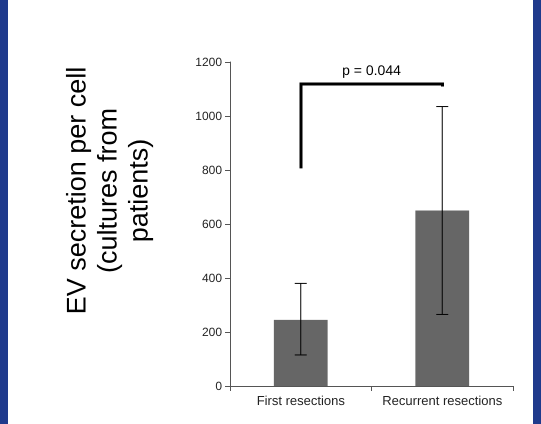  What do you see at coordinates (108, 190) in the screenshot?
I see `y-axis-title: EV secretion per cell (cultures from patients)` at bounding box center [108, 190].